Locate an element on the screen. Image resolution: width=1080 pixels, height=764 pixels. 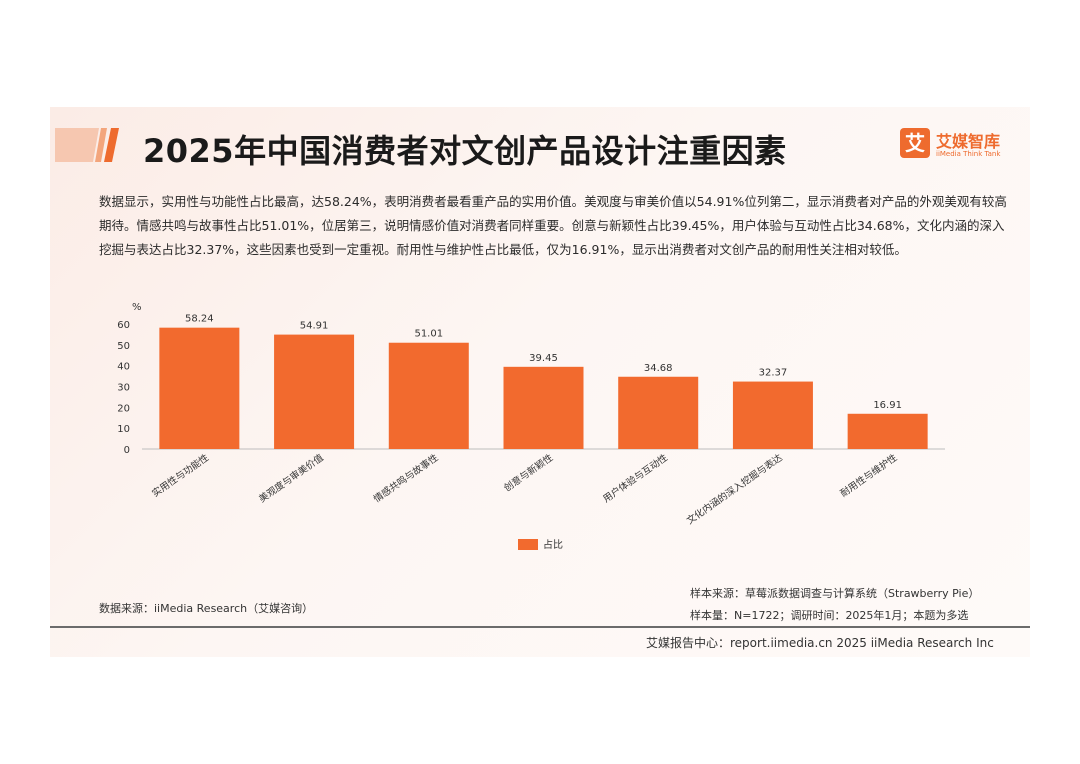
sample-source: 样本来源：草莓派数据调查与计算系统（Strawberry Pie） is located at coordinates (835, 593).